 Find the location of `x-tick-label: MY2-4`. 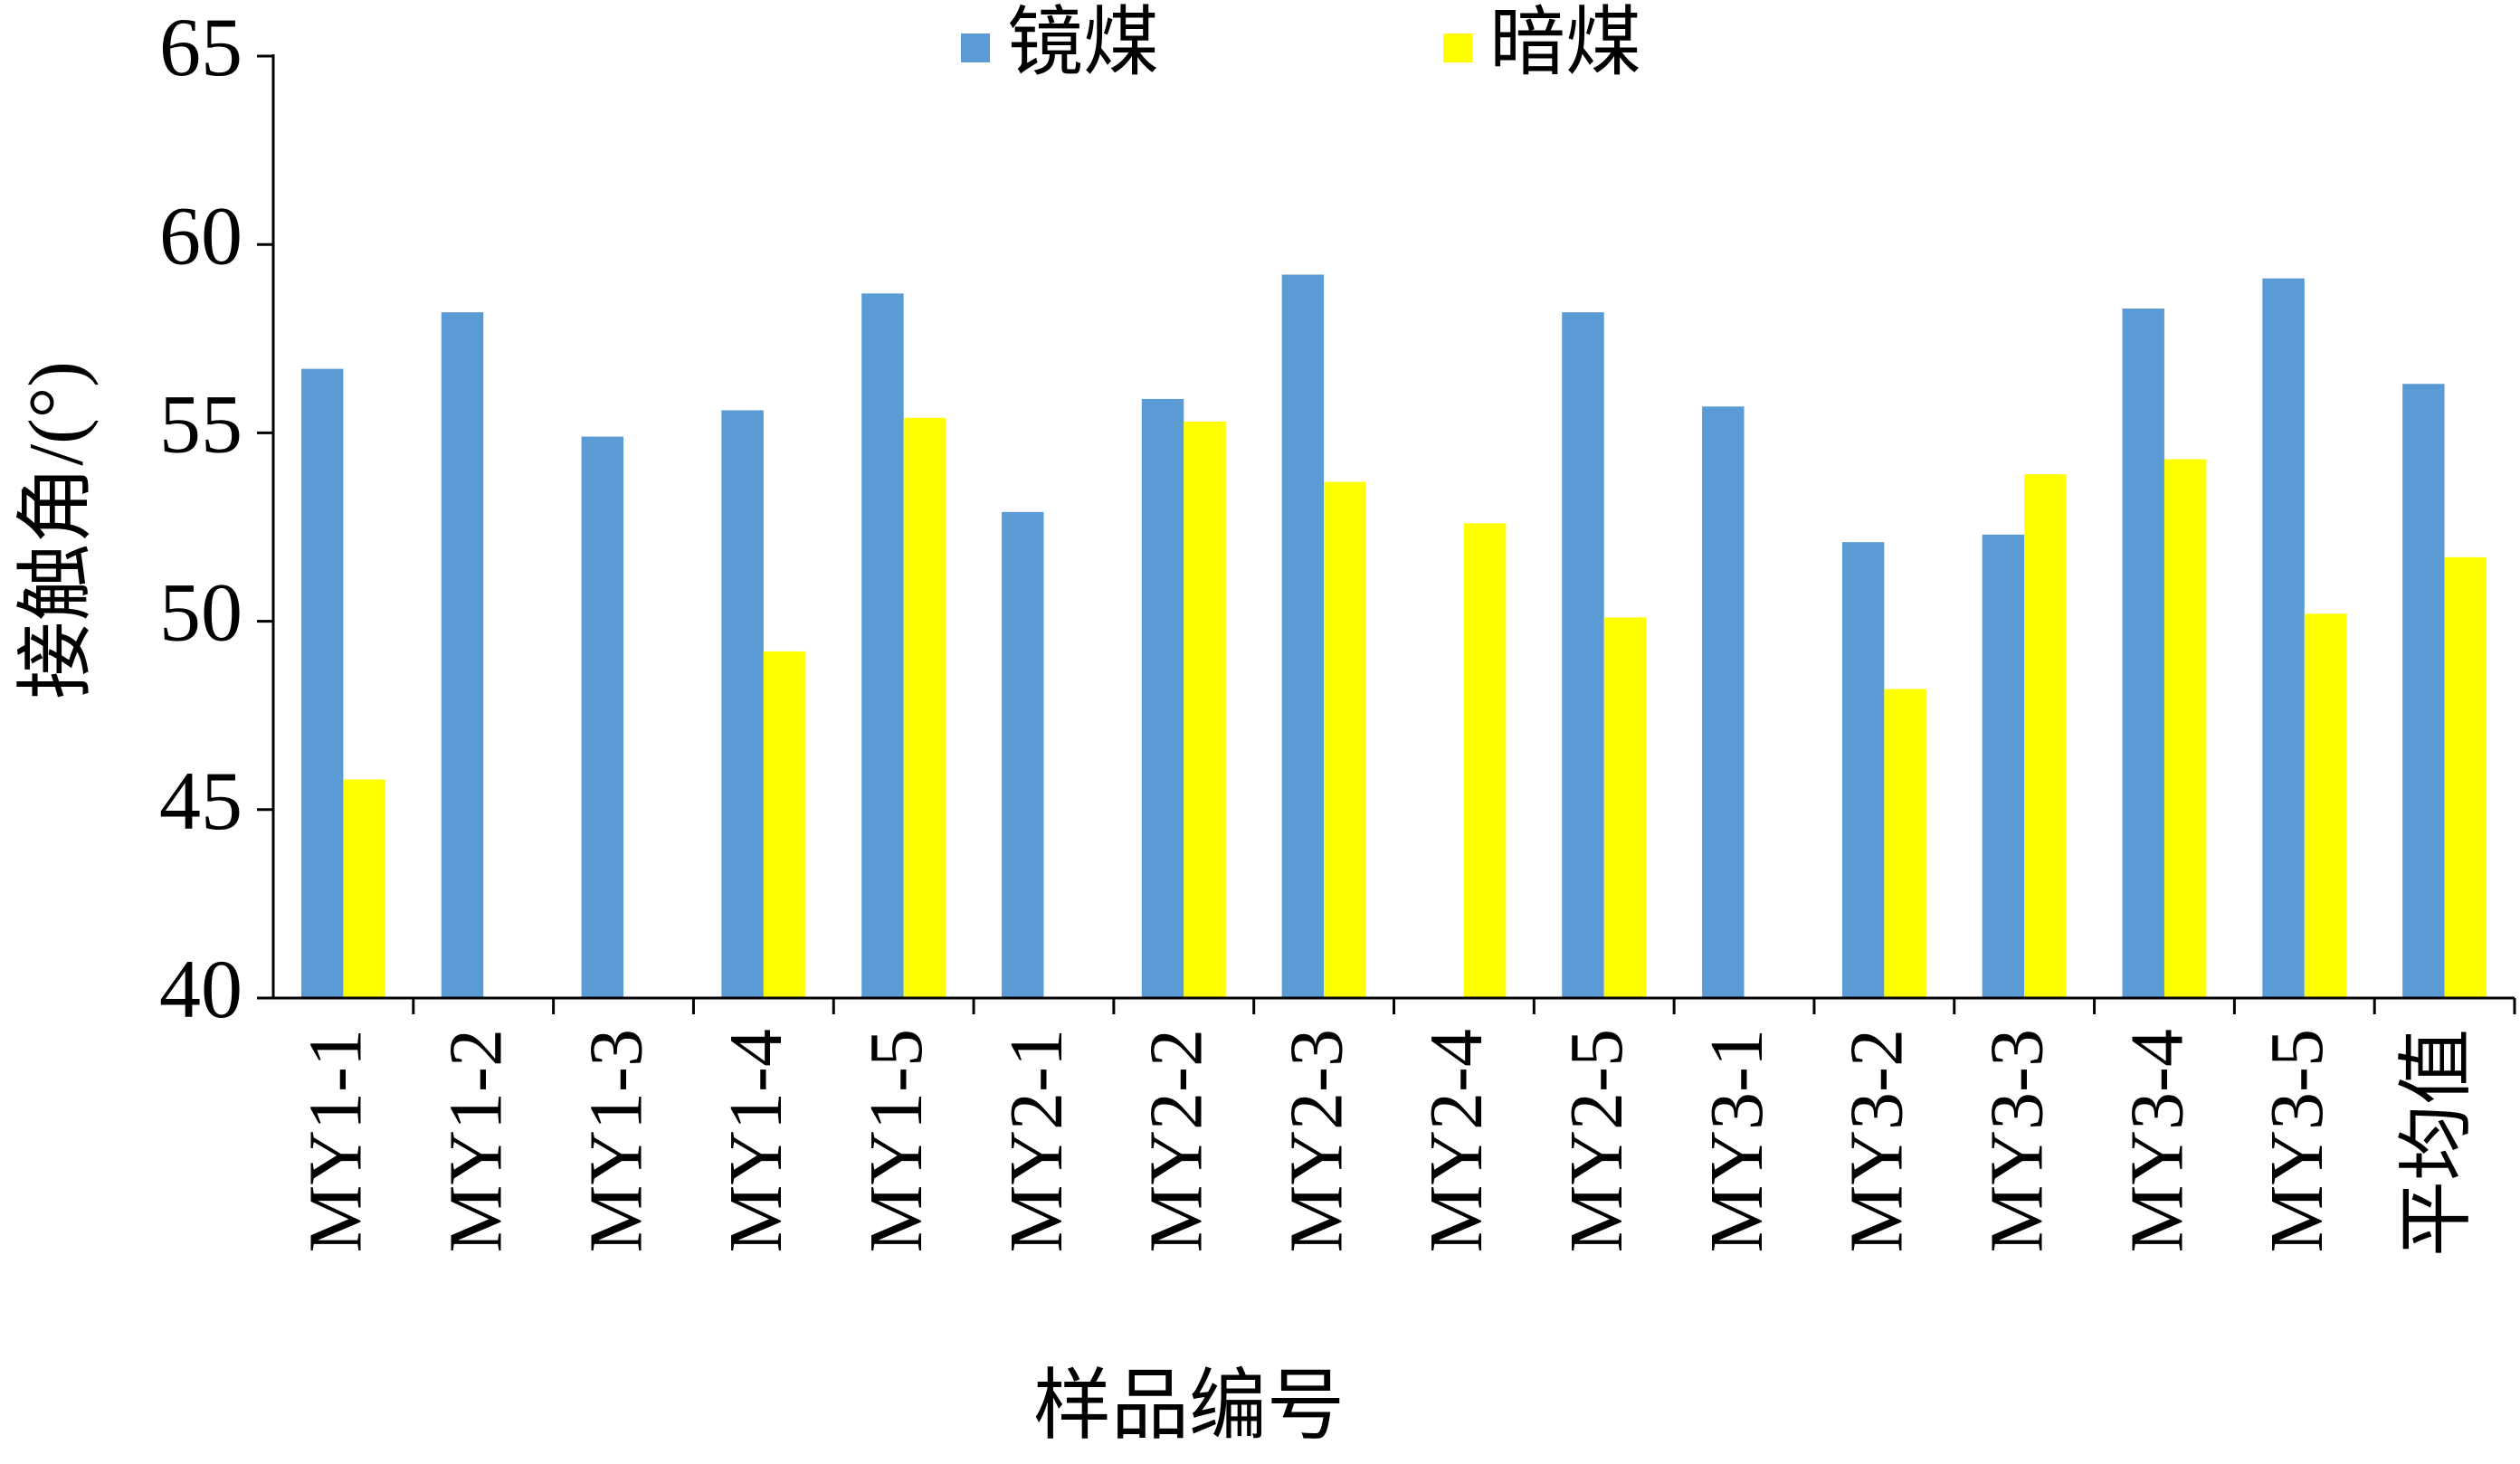

x-tick-label: MY2-4 is located at coordinates (1456, 1140).